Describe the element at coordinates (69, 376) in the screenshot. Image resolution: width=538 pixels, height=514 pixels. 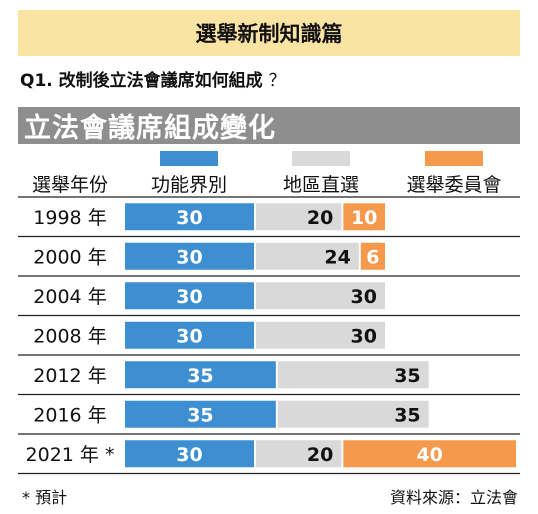
I see `category-label: 2012 年` at that location.